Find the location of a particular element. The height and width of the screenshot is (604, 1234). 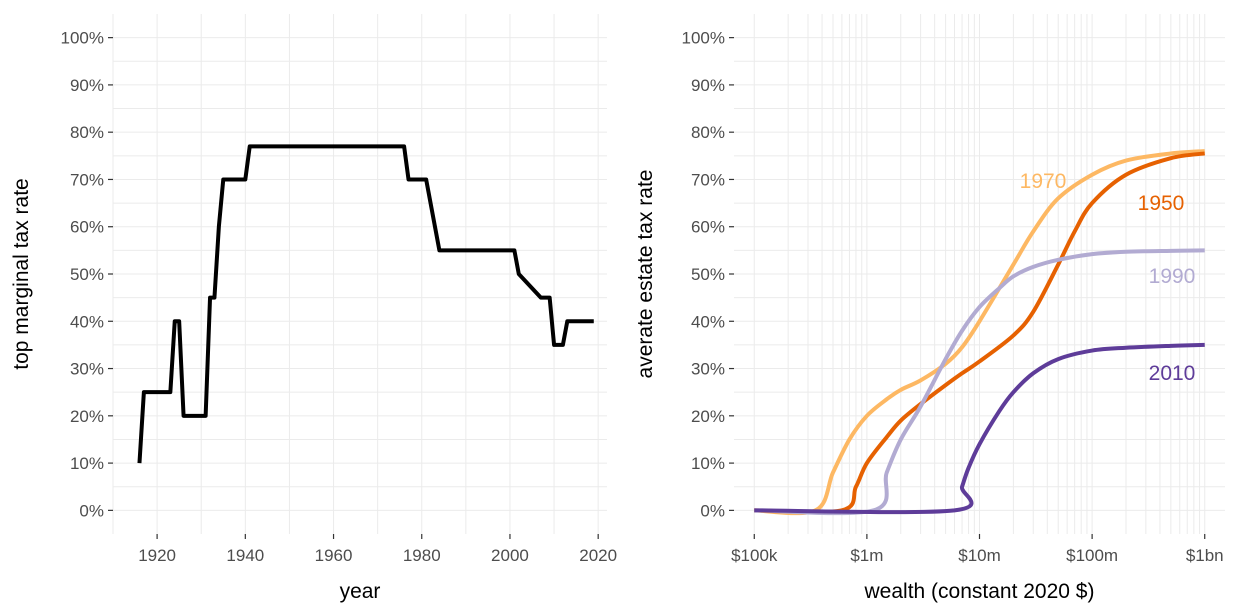

series-label-1950: 1950 is located at coordinates (1161, 203).